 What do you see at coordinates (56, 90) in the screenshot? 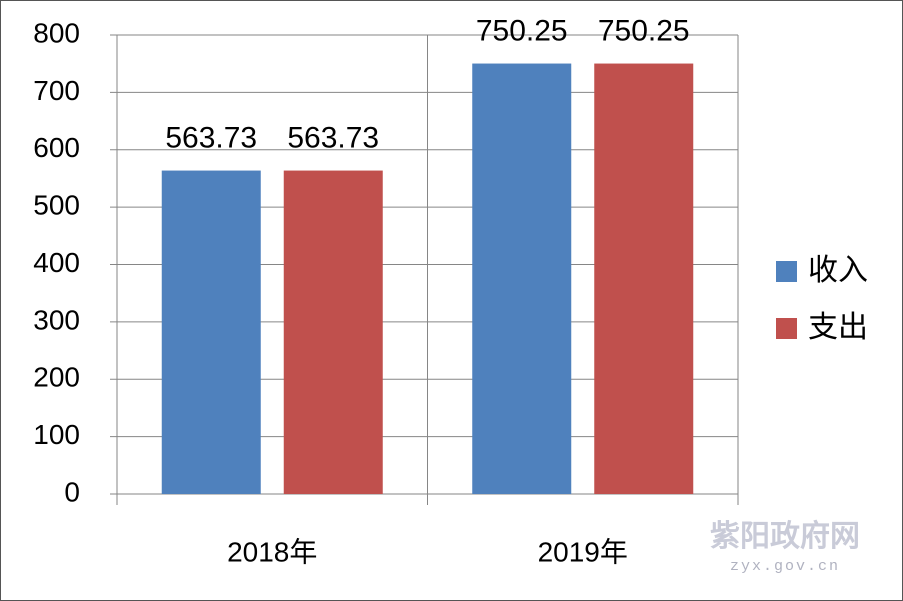
I see `y-tick-label: 700` at bounding box center [56, 90].